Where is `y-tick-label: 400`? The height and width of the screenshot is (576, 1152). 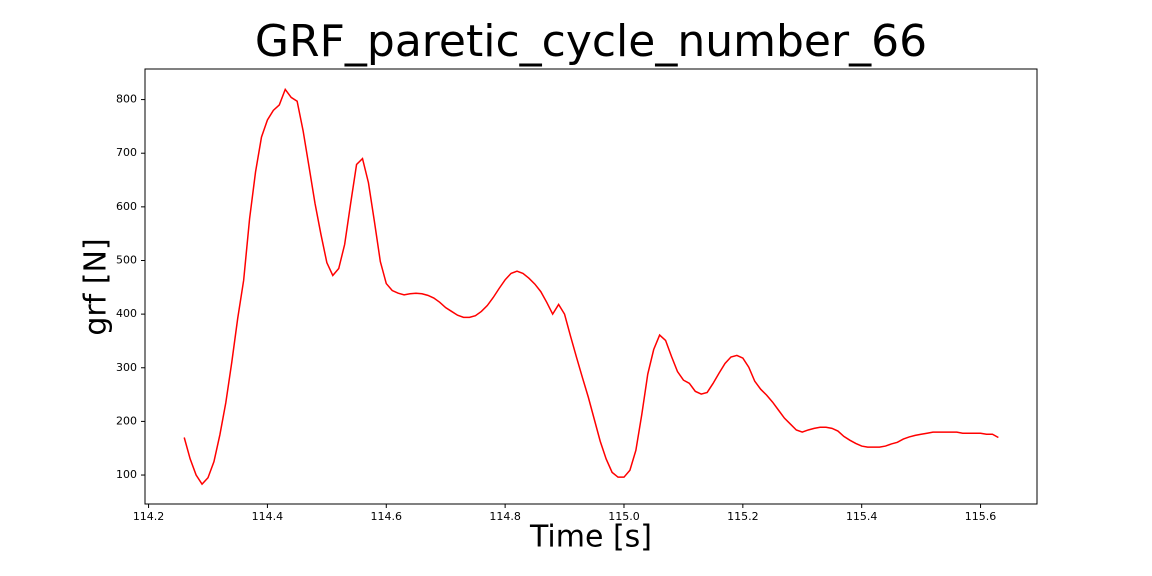
y-tick-label: 400 is located at coordinates (126, 313).